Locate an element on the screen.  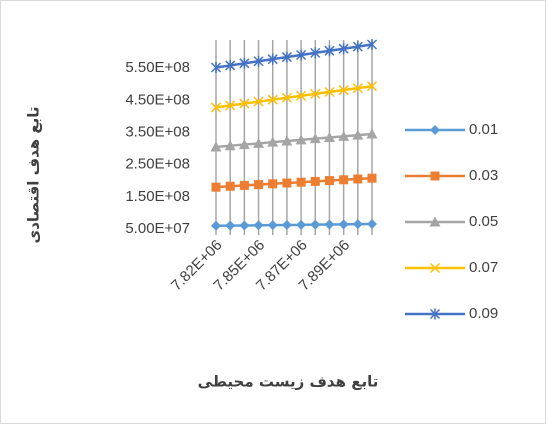
legend-label: 0.09 is located at coordinates (483, 313).